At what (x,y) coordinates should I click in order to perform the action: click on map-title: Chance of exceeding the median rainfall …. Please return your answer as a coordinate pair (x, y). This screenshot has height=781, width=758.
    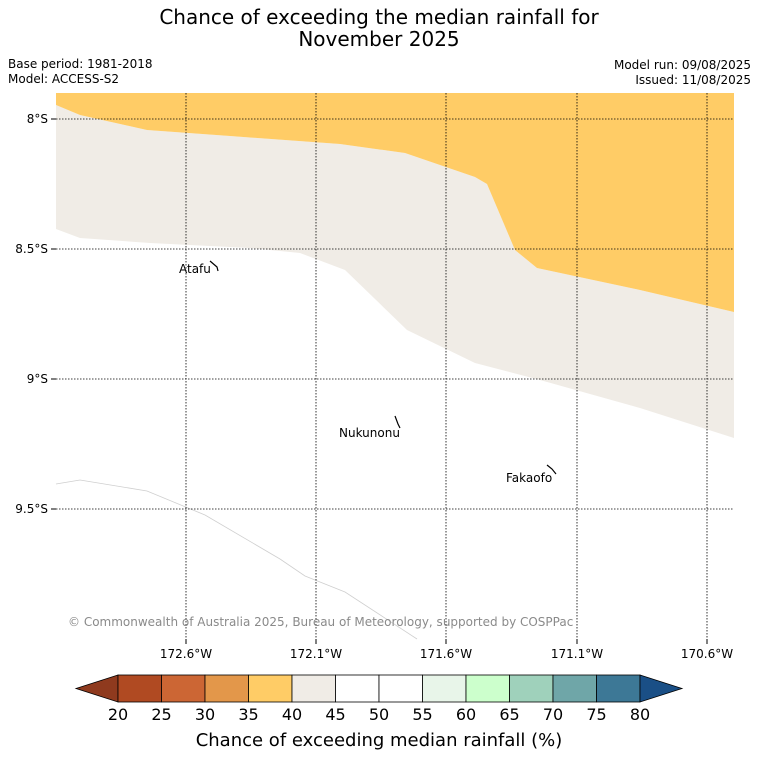
    Looking at the image, I should click on (379, 28).